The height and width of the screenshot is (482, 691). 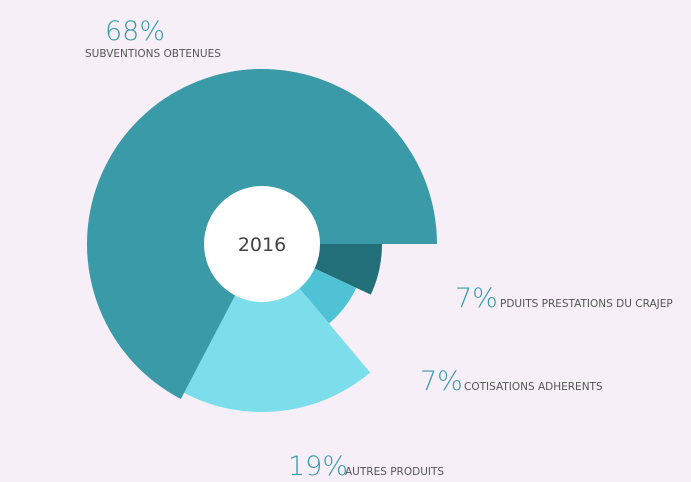 I want to click on category-label: PDUITS PRESTATIONS DU CRAJEP, so click(x=586, y=304).